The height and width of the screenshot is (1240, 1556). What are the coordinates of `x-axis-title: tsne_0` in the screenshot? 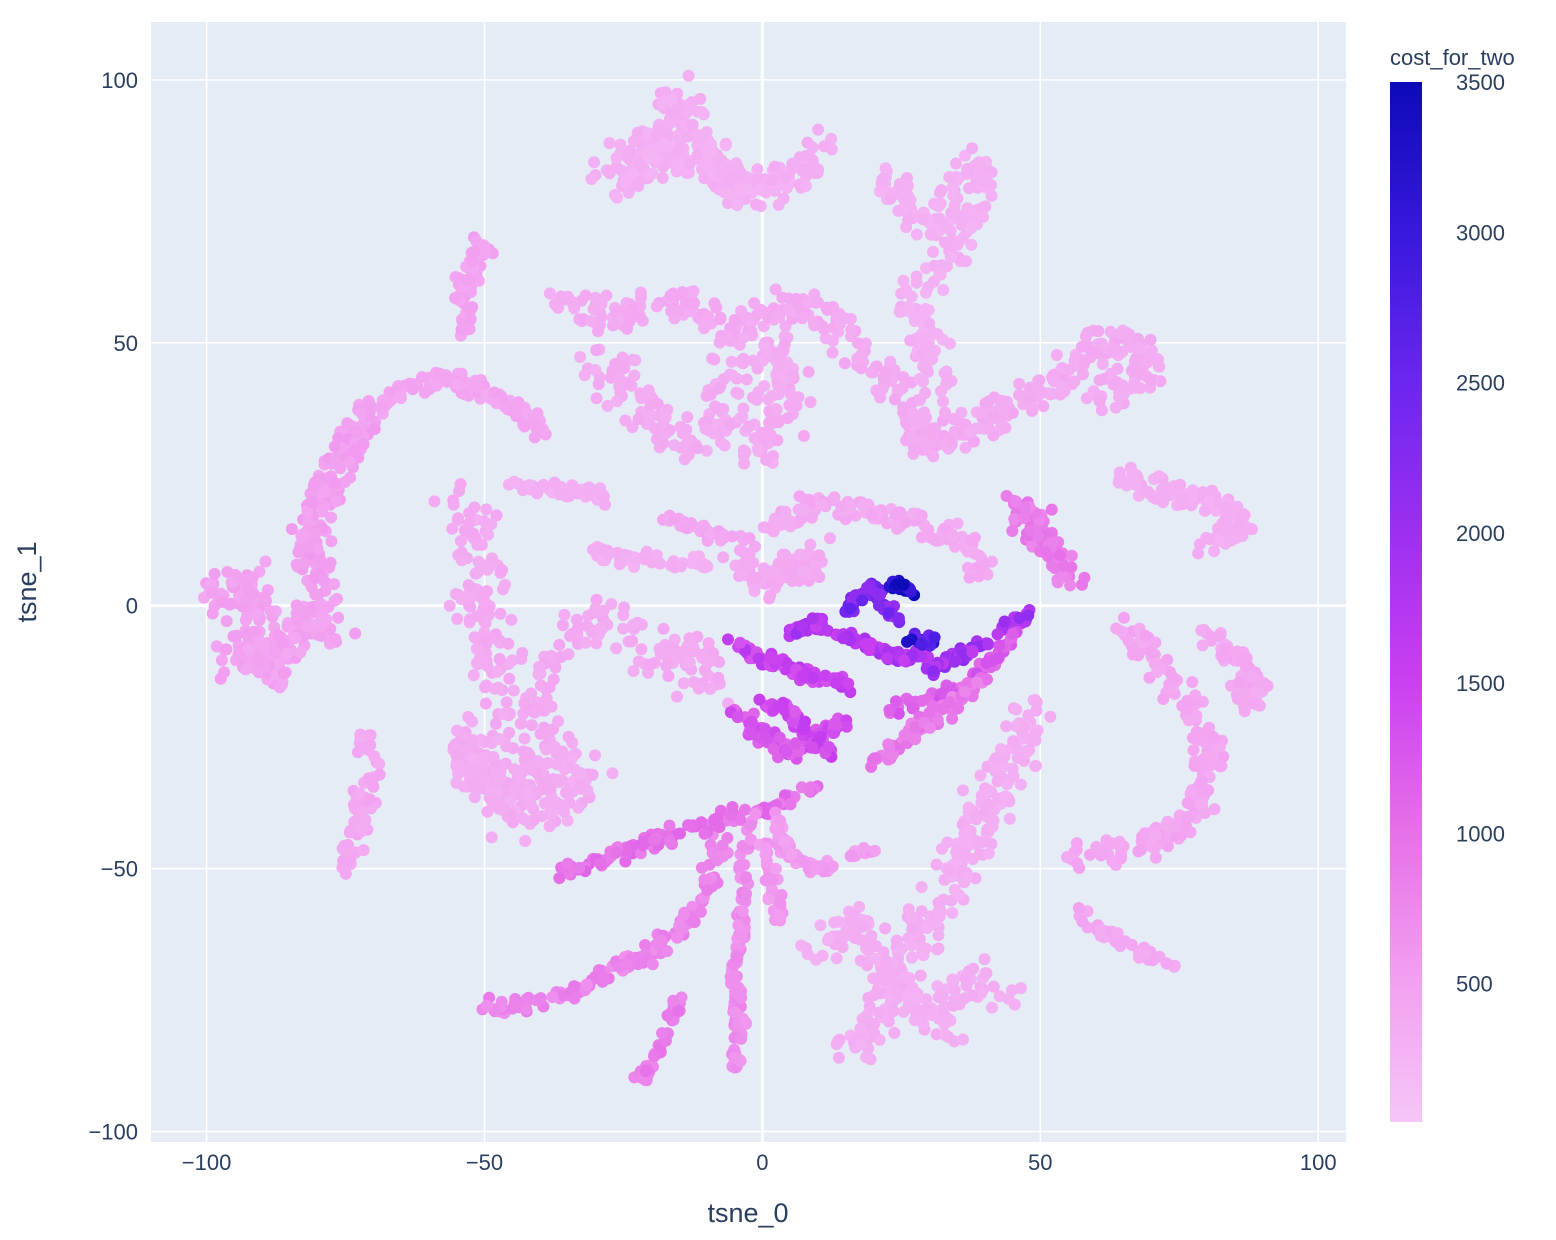 It's located at (747, 1213).